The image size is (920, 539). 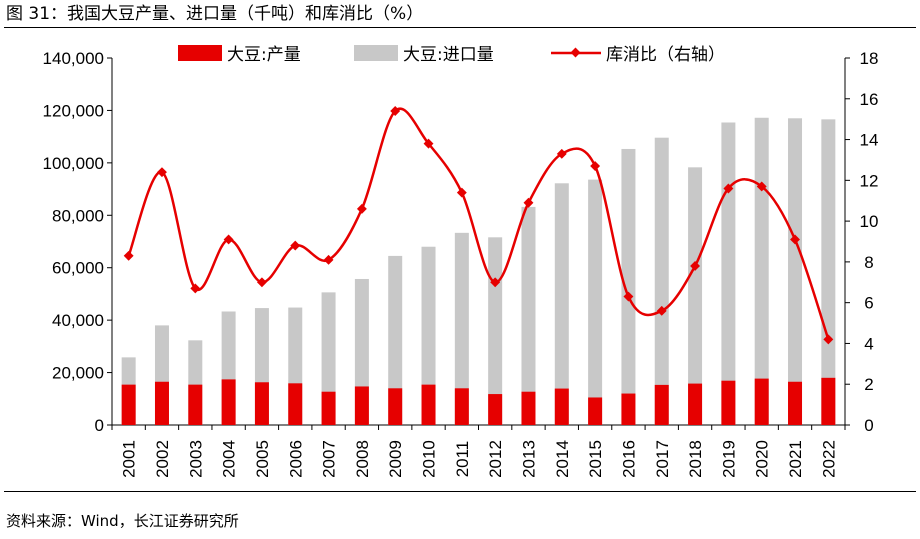 What do you see at coordinates (73, 110) in the screenshot?
I see `left-tick-label: 120,000` at bounding box center [73, 110].